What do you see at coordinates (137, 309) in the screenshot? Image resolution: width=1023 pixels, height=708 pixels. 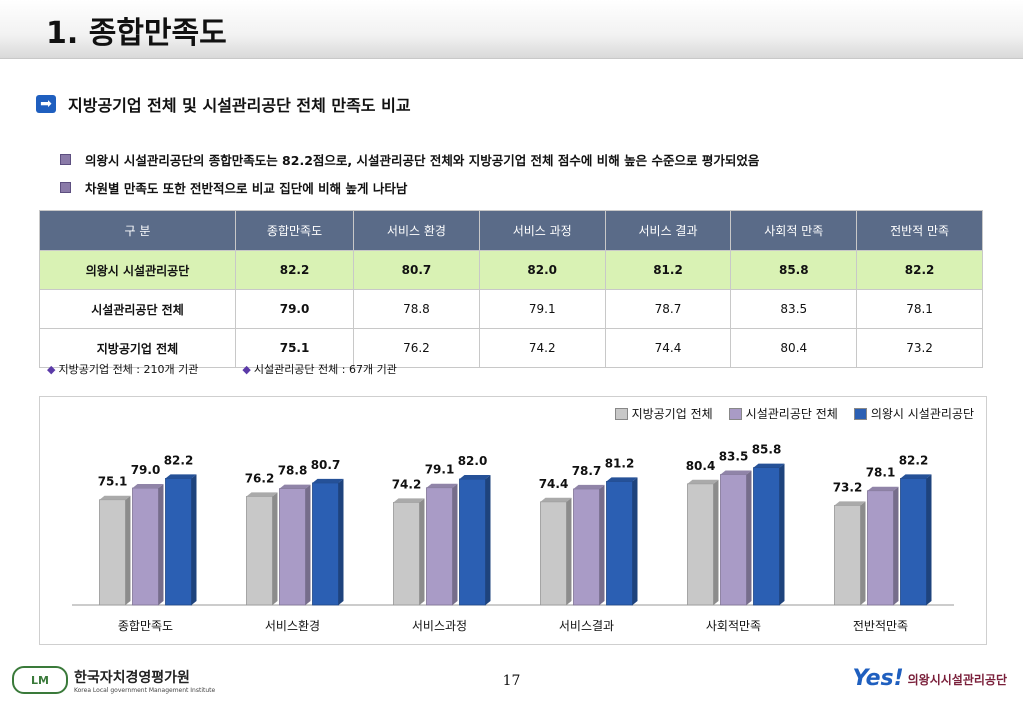 I see `table-row-label: 시설관리공단 전체` at bounding box center [137, 309].